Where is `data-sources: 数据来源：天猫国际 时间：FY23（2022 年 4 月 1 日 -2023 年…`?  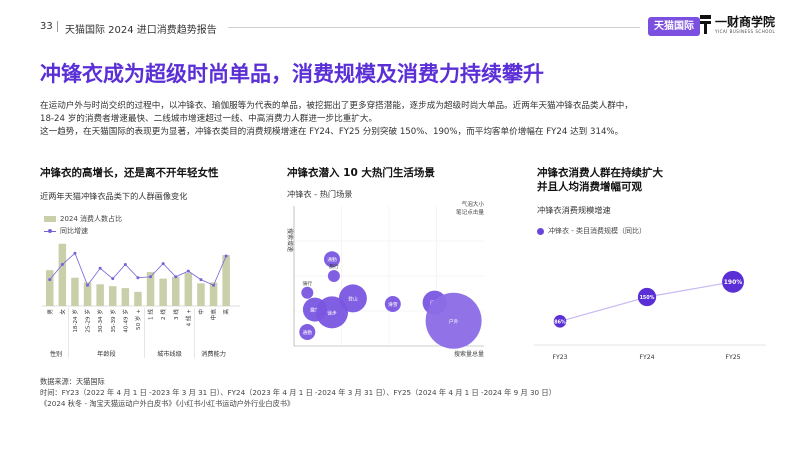 data-sources: 数据来源：天猫国际 时间：FY23（2022 年 4 月 1 日 -2023 年… is located at coordinates (298, 392).